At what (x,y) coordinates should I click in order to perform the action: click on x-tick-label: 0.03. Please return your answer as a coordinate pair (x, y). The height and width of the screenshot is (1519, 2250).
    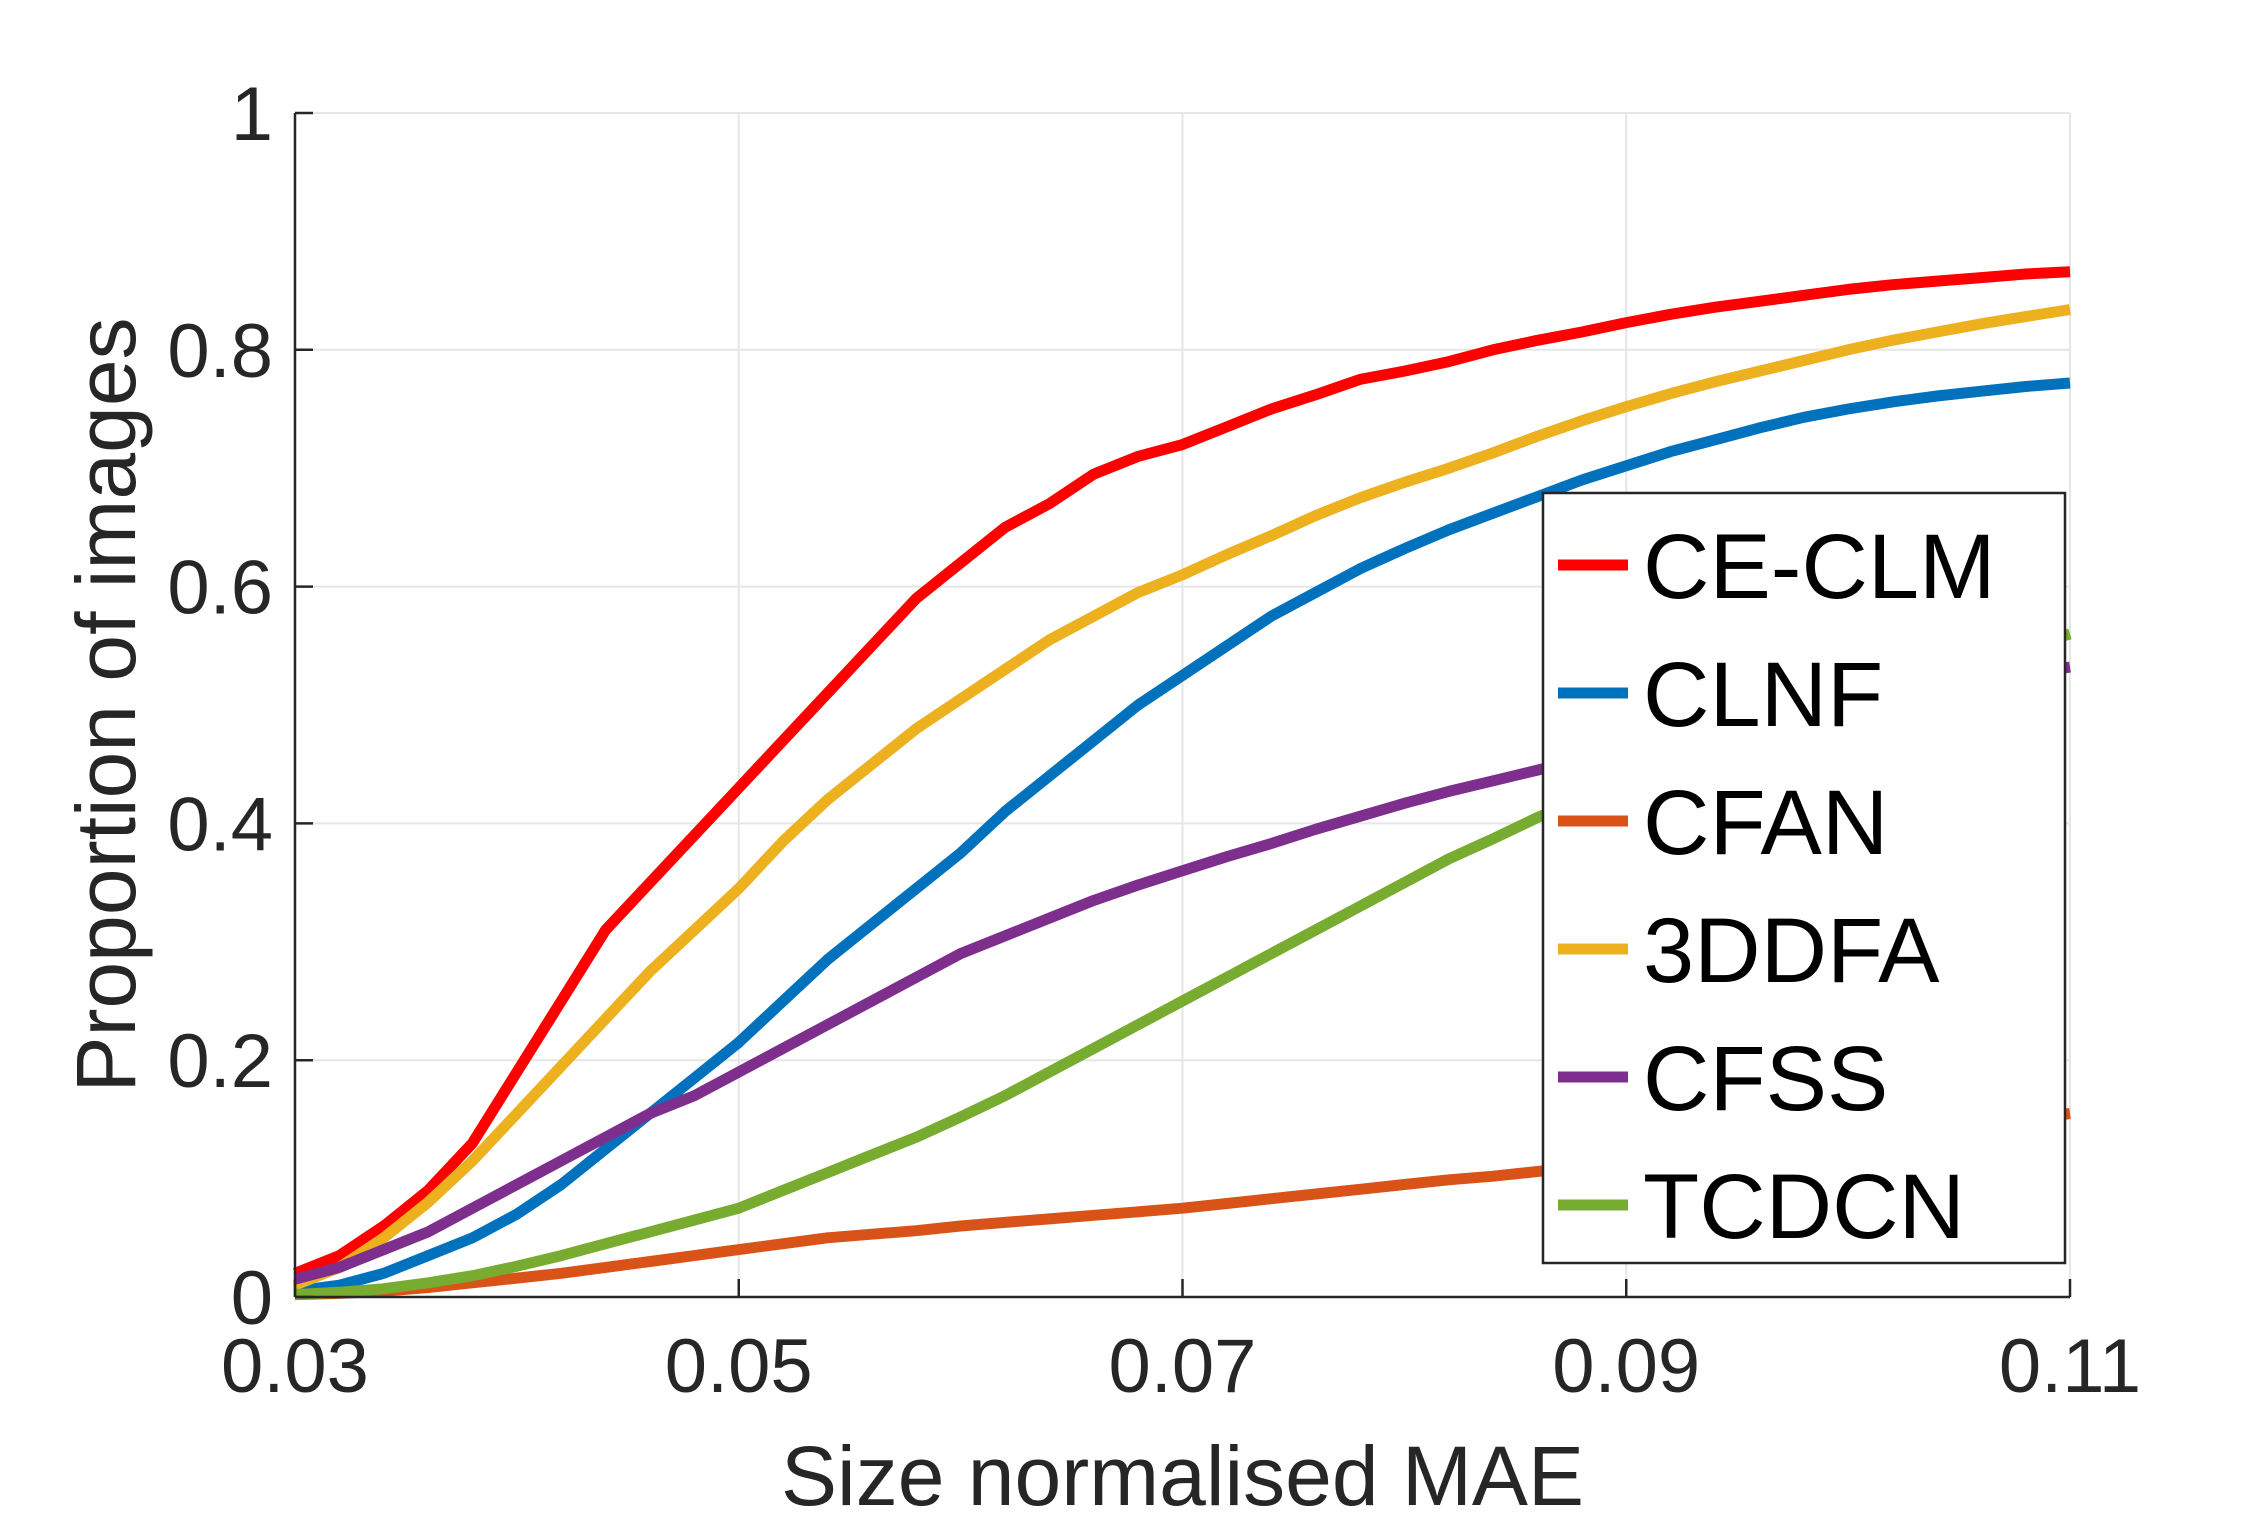
    Looking at the image, I should click on (295, 1366).